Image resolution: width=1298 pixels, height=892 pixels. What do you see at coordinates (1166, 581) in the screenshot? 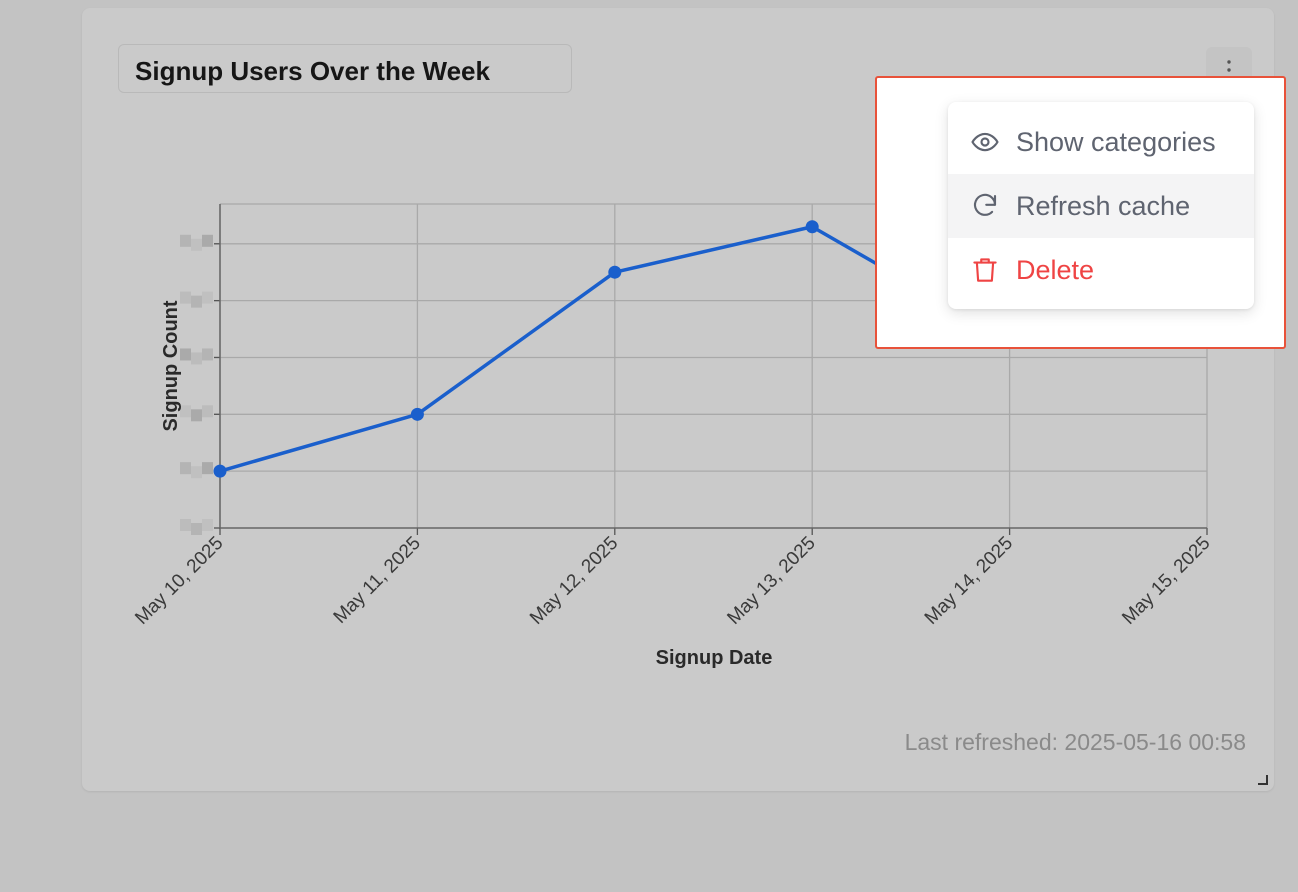
I see `x-tick-label: May 15, 2025` at bounding box center [1166, 581].